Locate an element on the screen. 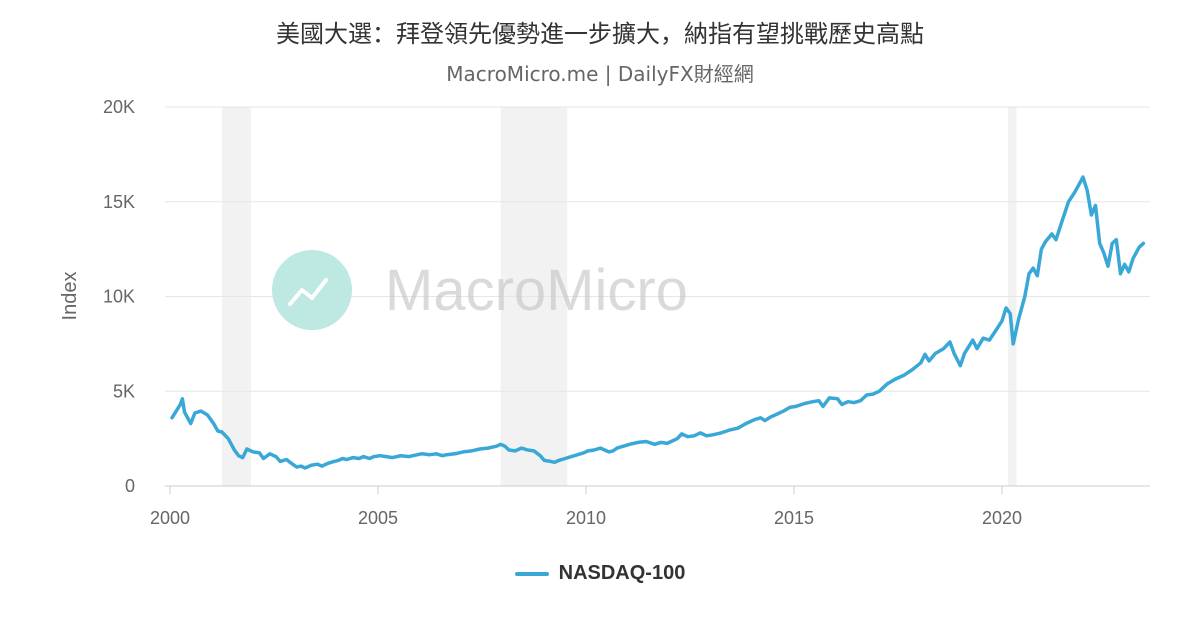  legend-label: NASDAQ-100 is located at coordinates (622, 573).